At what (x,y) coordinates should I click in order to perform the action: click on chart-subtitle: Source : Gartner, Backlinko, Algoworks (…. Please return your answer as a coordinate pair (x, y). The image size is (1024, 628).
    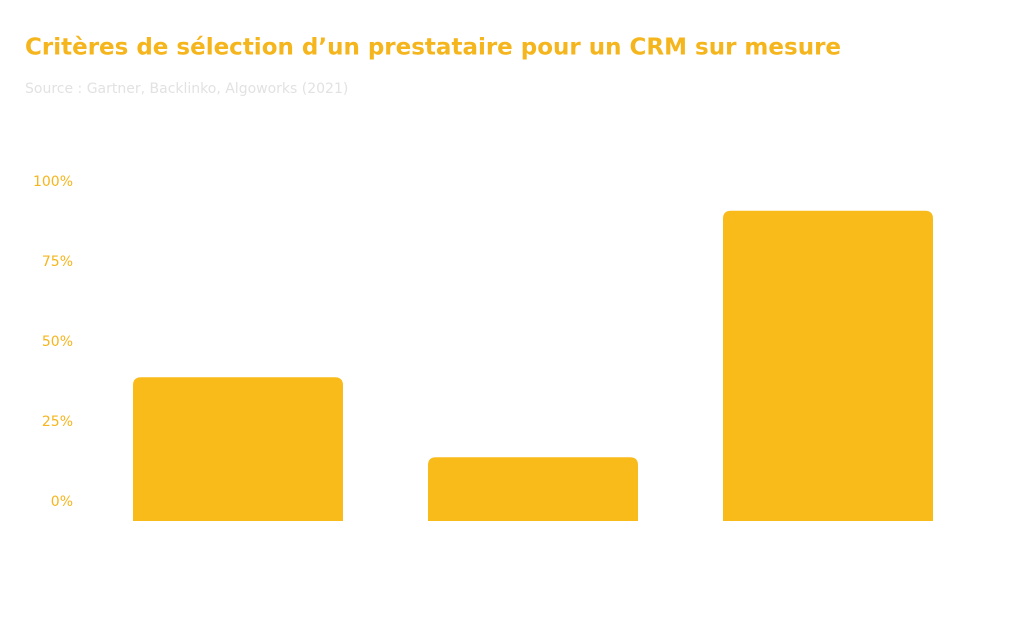
    Looking at the image, I should click on (186, 89).